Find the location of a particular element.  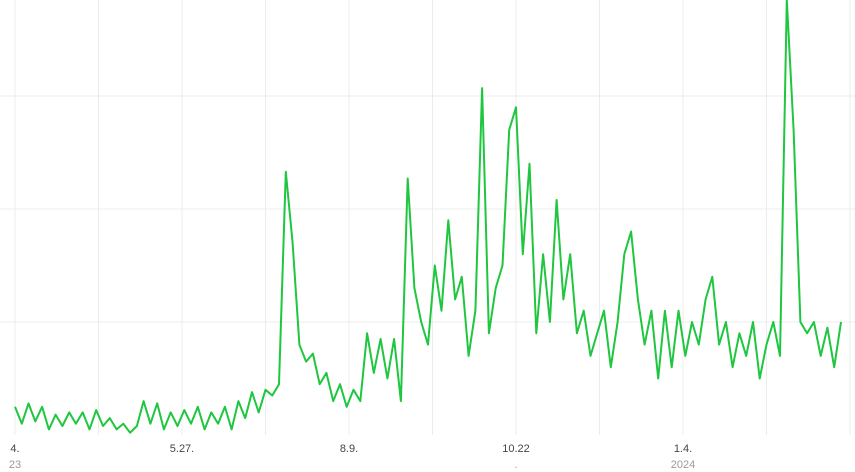

x-tick-label: 1.4. is located at coordinates (683, 449).